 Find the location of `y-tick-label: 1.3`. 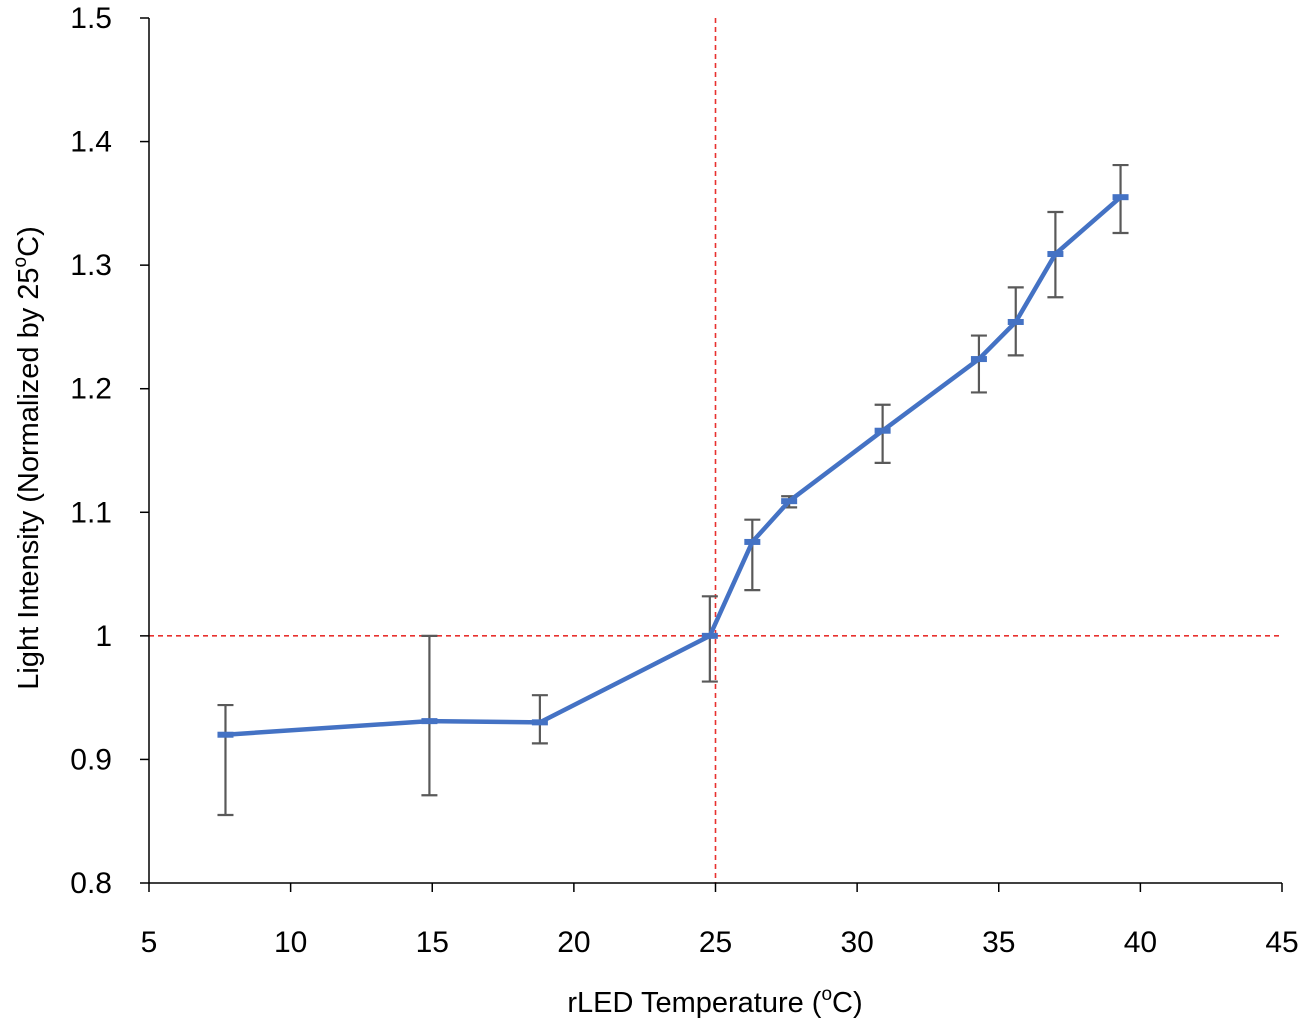

y-tick-label: 1.3 is located at coordinates (91, 265).